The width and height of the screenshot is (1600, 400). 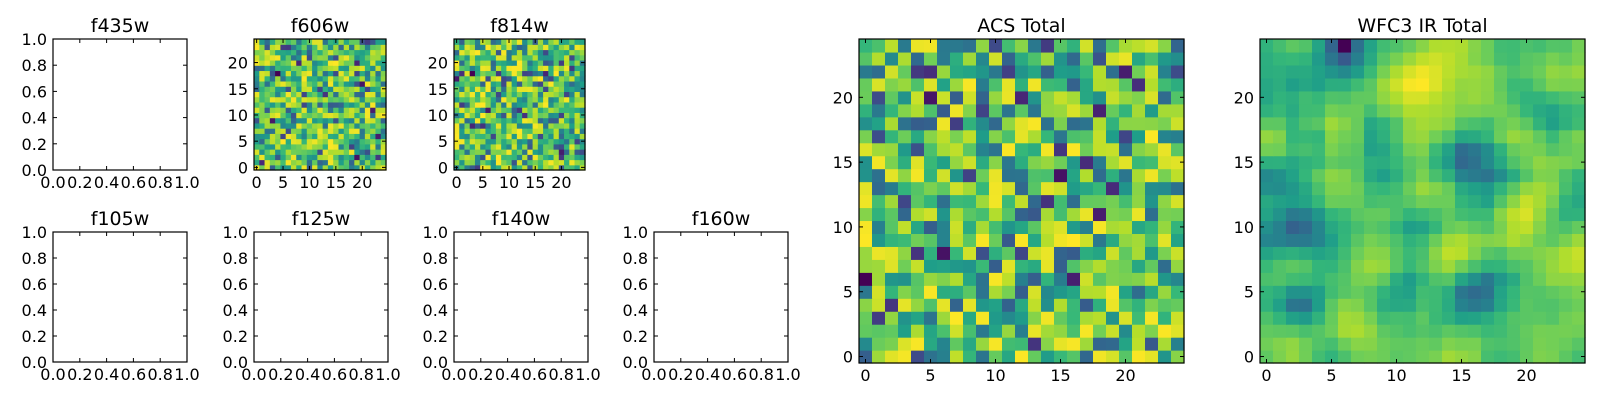 What do you see at coordinates (587, 374) in the screenshot?
I see `x-tick-label: 1.0` at bounding box center [587, 374].